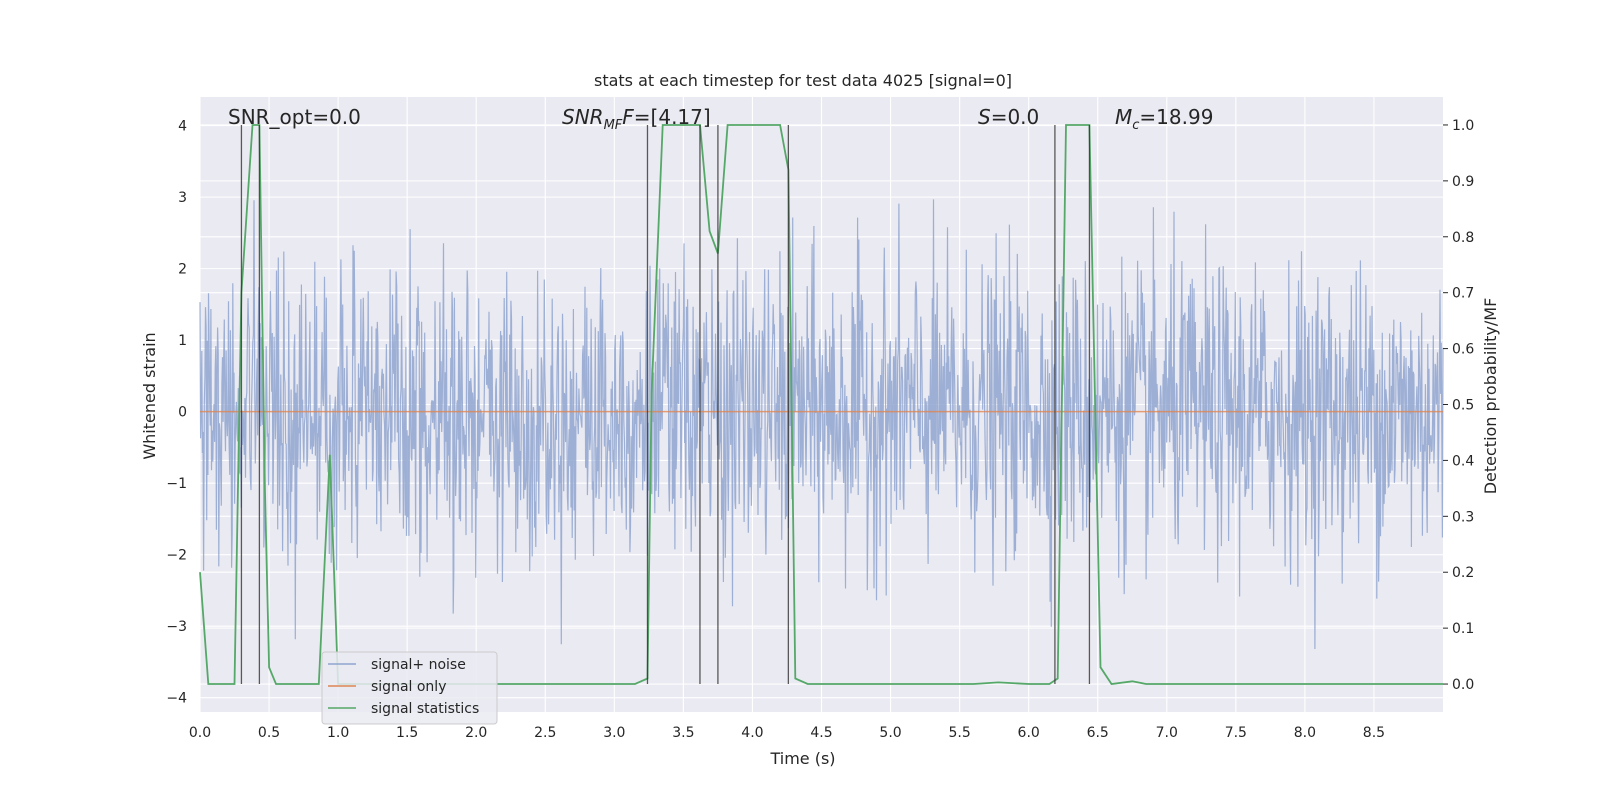 The width and height of the screenshot is (1600, 800). What do you see at coordinates (1029, 733) in the screenshot?
I see `x-tick-label: 6.0` at bounding box center [1029, 733].